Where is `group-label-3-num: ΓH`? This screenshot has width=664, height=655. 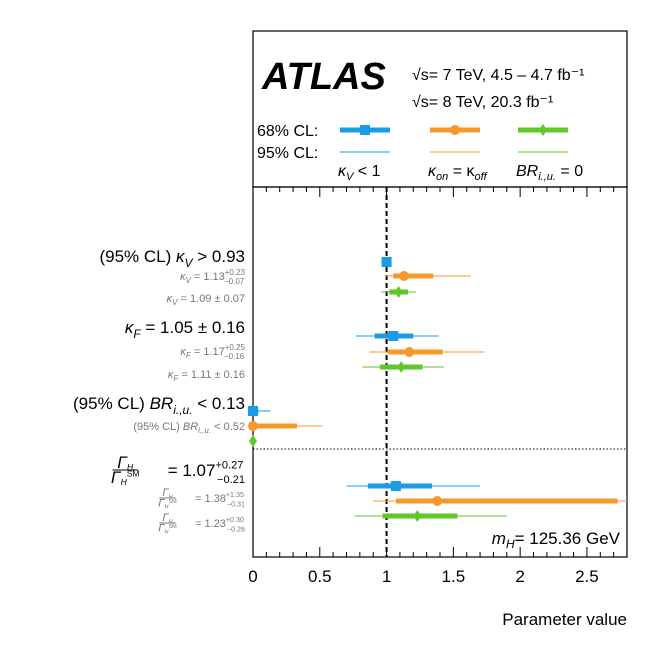
group-label-3-num: ΓH is located at coordinates (125, 462).